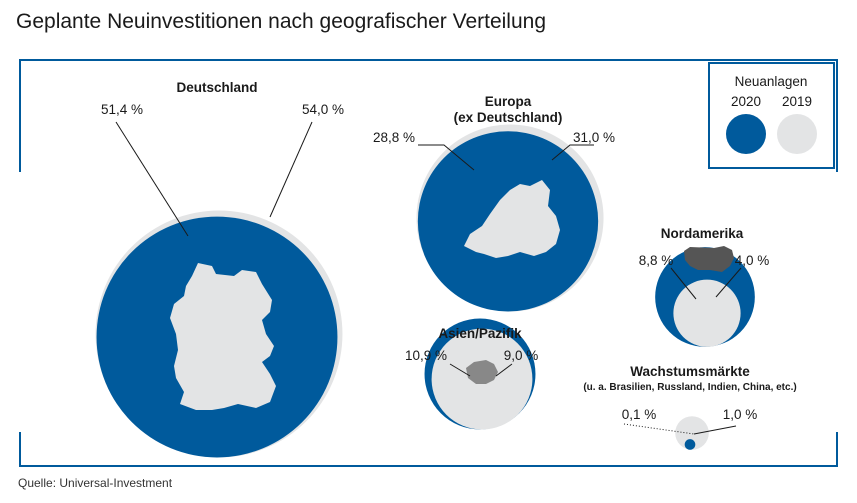  I want to click on europe-map-icon, so click(512, 219).